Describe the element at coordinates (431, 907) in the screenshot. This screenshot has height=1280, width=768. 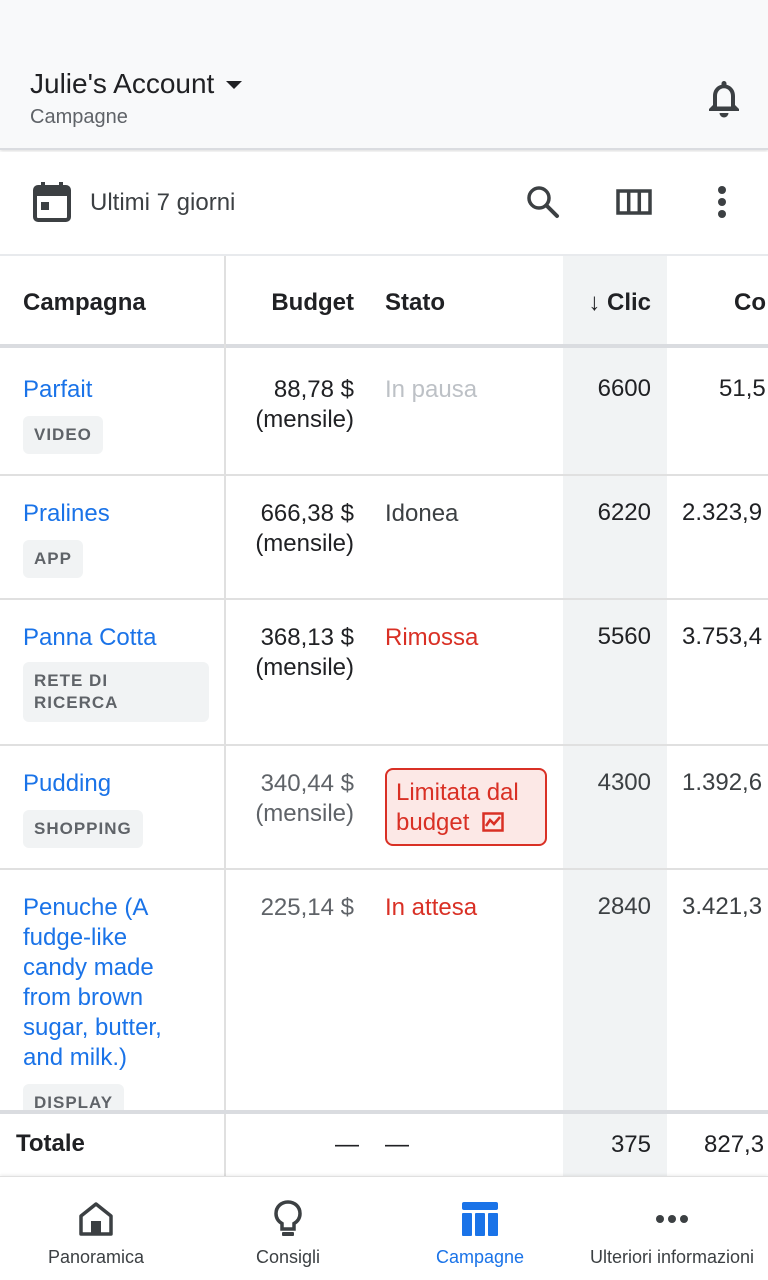
I see `status-text: In attesa` at that location.